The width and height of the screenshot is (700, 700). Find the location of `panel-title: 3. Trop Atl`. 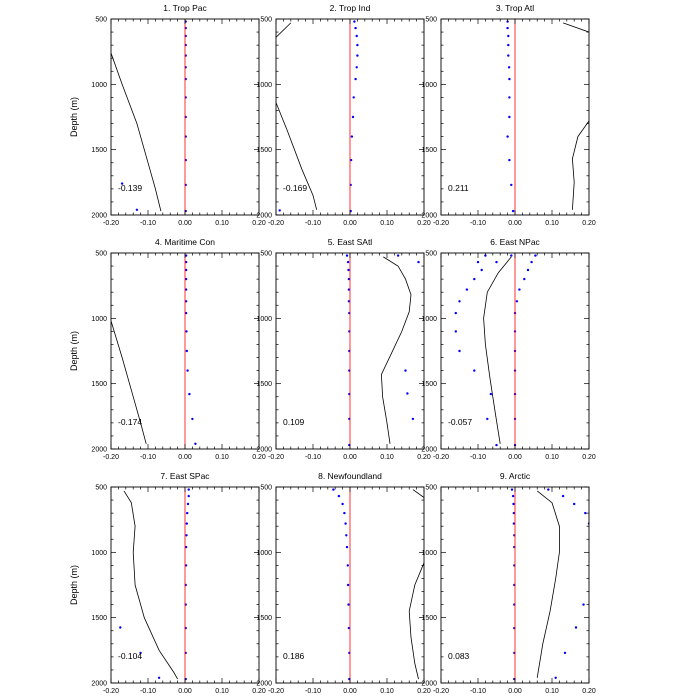

panel-title: 3. Trop Atl is located at coordinates (515, 8).